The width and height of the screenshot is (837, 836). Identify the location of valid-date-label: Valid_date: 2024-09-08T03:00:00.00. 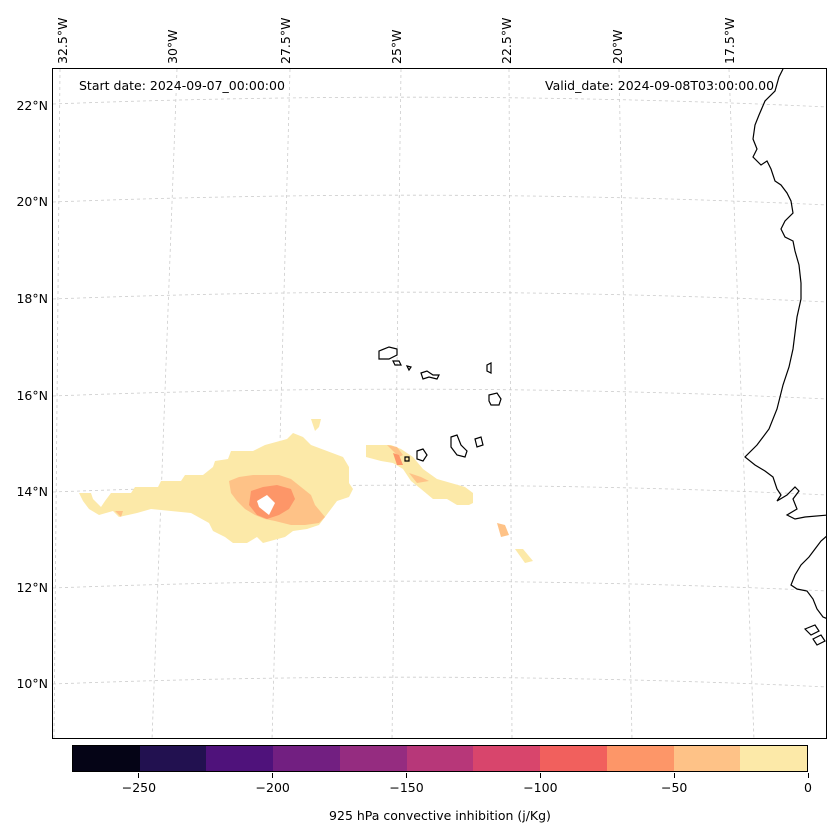
(660, 85).